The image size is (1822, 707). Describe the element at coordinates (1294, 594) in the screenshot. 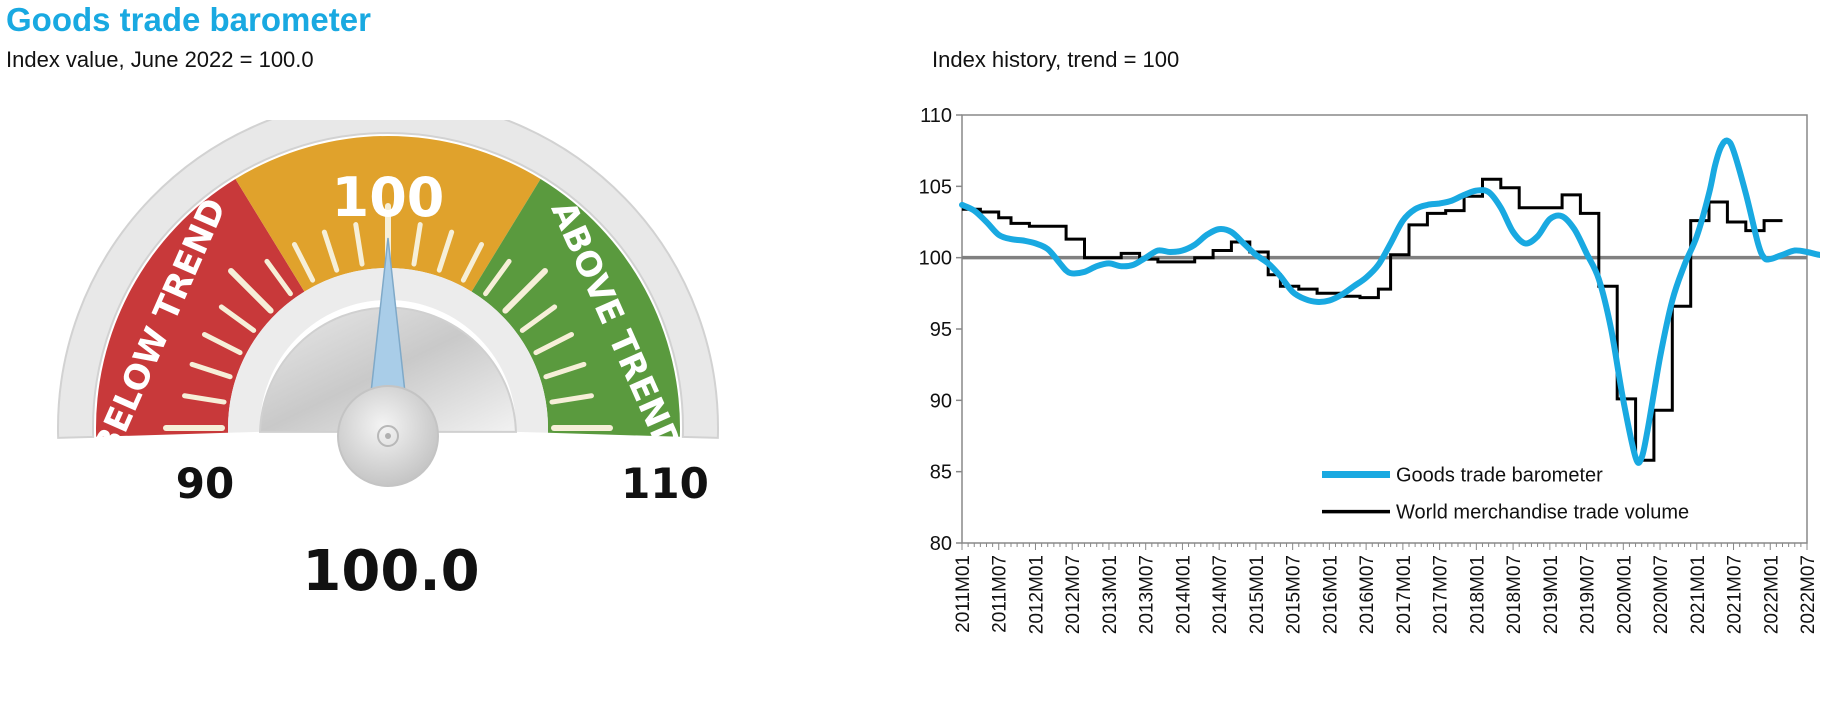

I see `x-tick-label: 2015M07` at that location.